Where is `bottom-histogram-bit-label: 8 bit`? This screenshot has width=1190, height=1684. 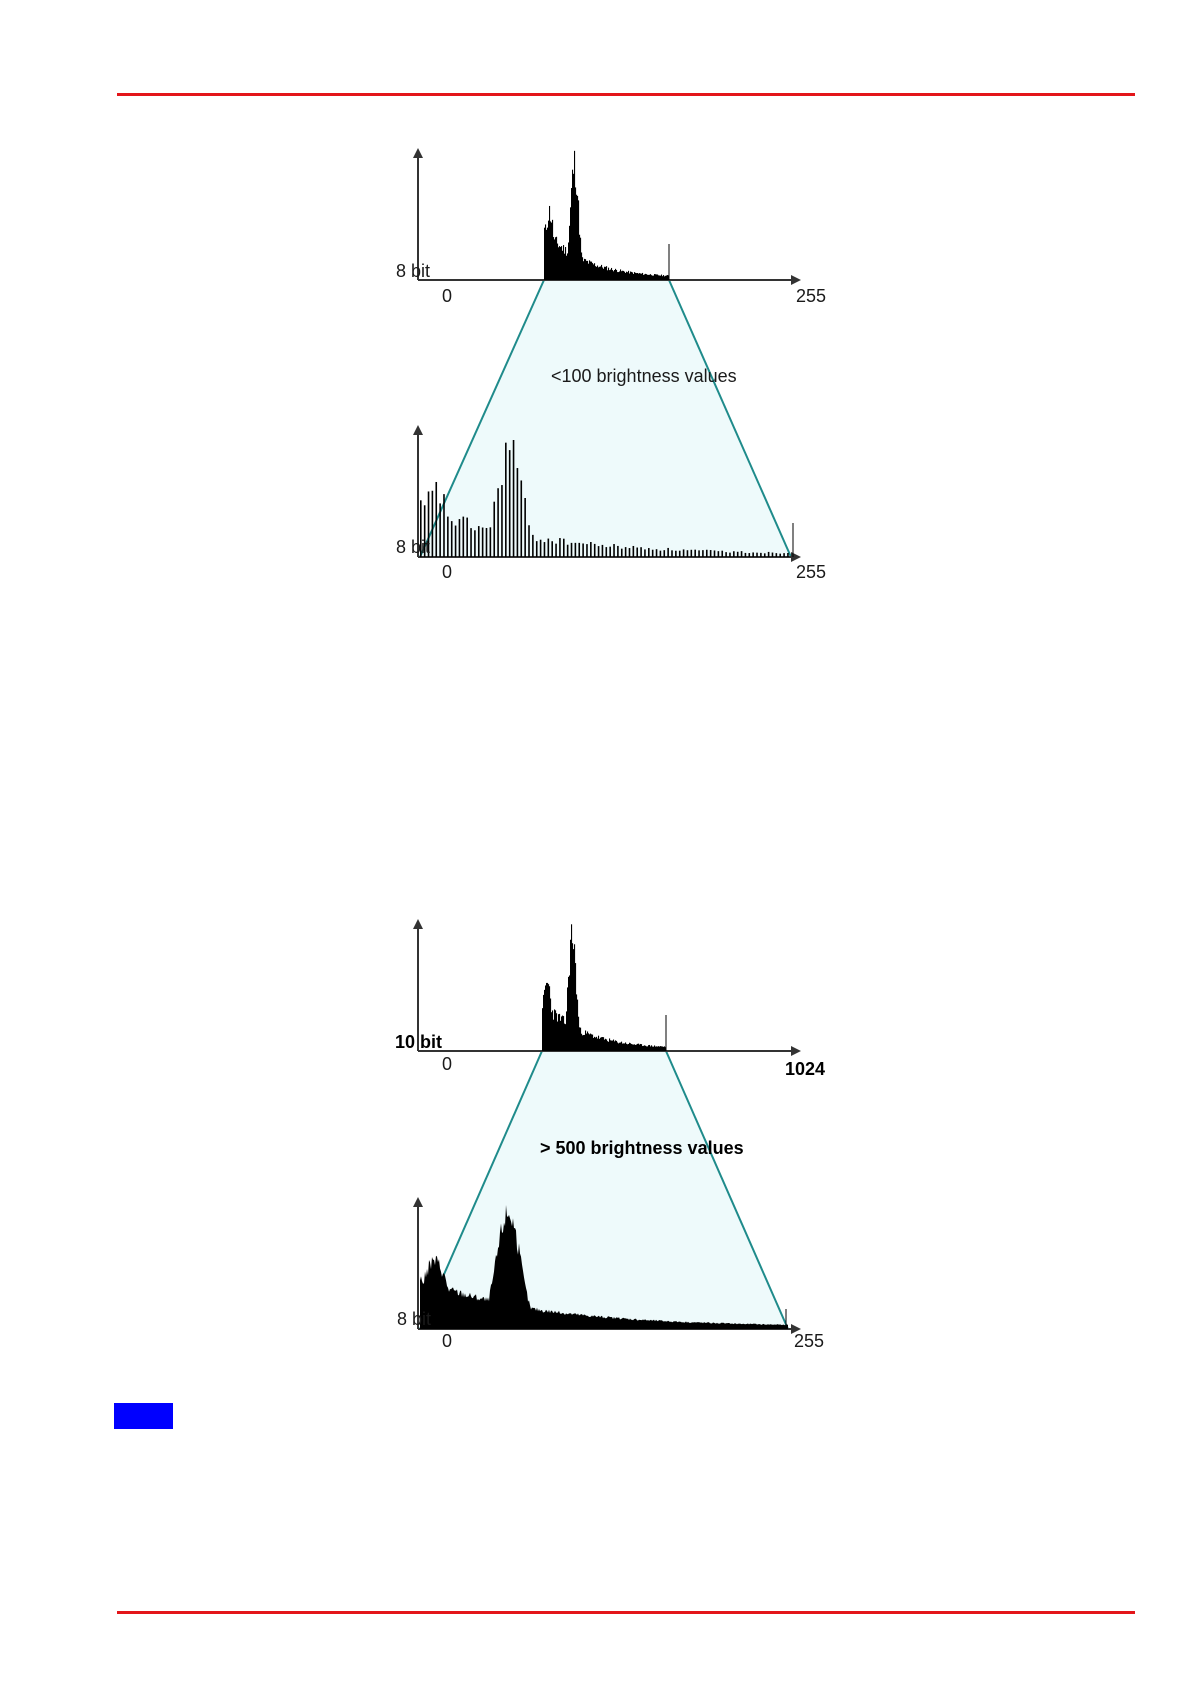 bottom-histogram-bit-label: 8 bit is located at coordinates (413, 547).